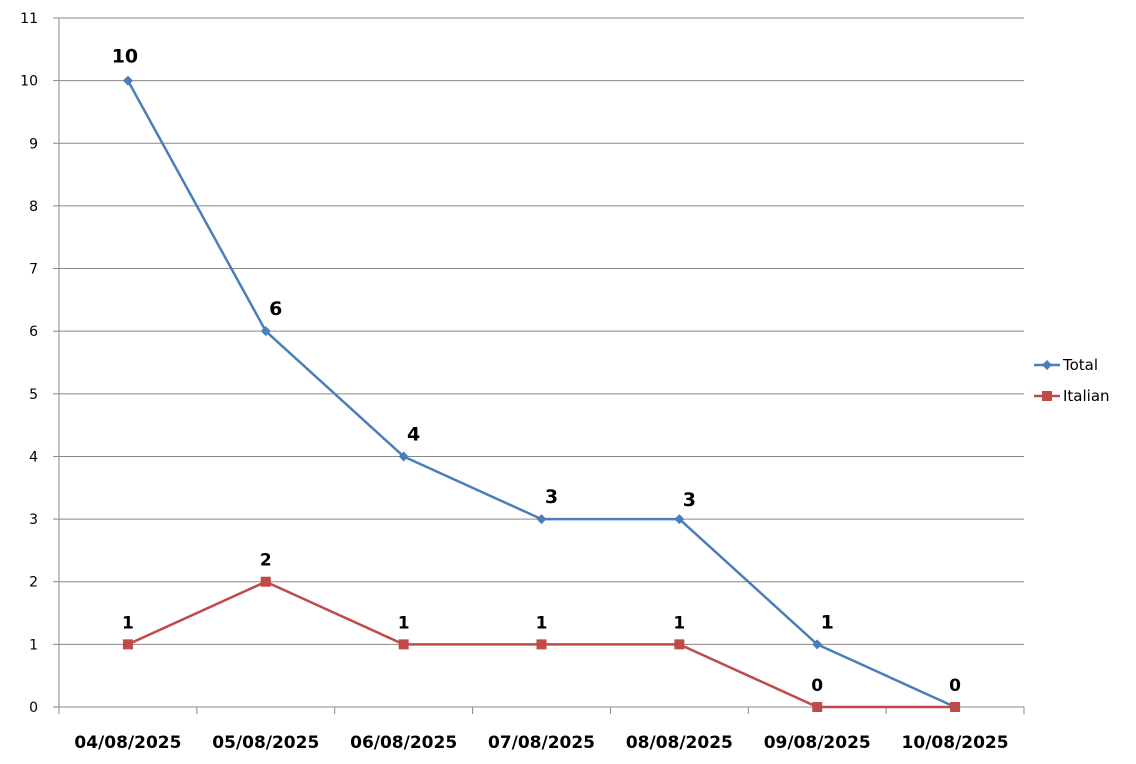 The width and height of the screenshot is (1136, 764). Describe the element at coordinates (29, 363) in the screenshot. I see `y-axis-ticks: 0 1 2 3 4 5 6 7 8 9 10 11` at that location.